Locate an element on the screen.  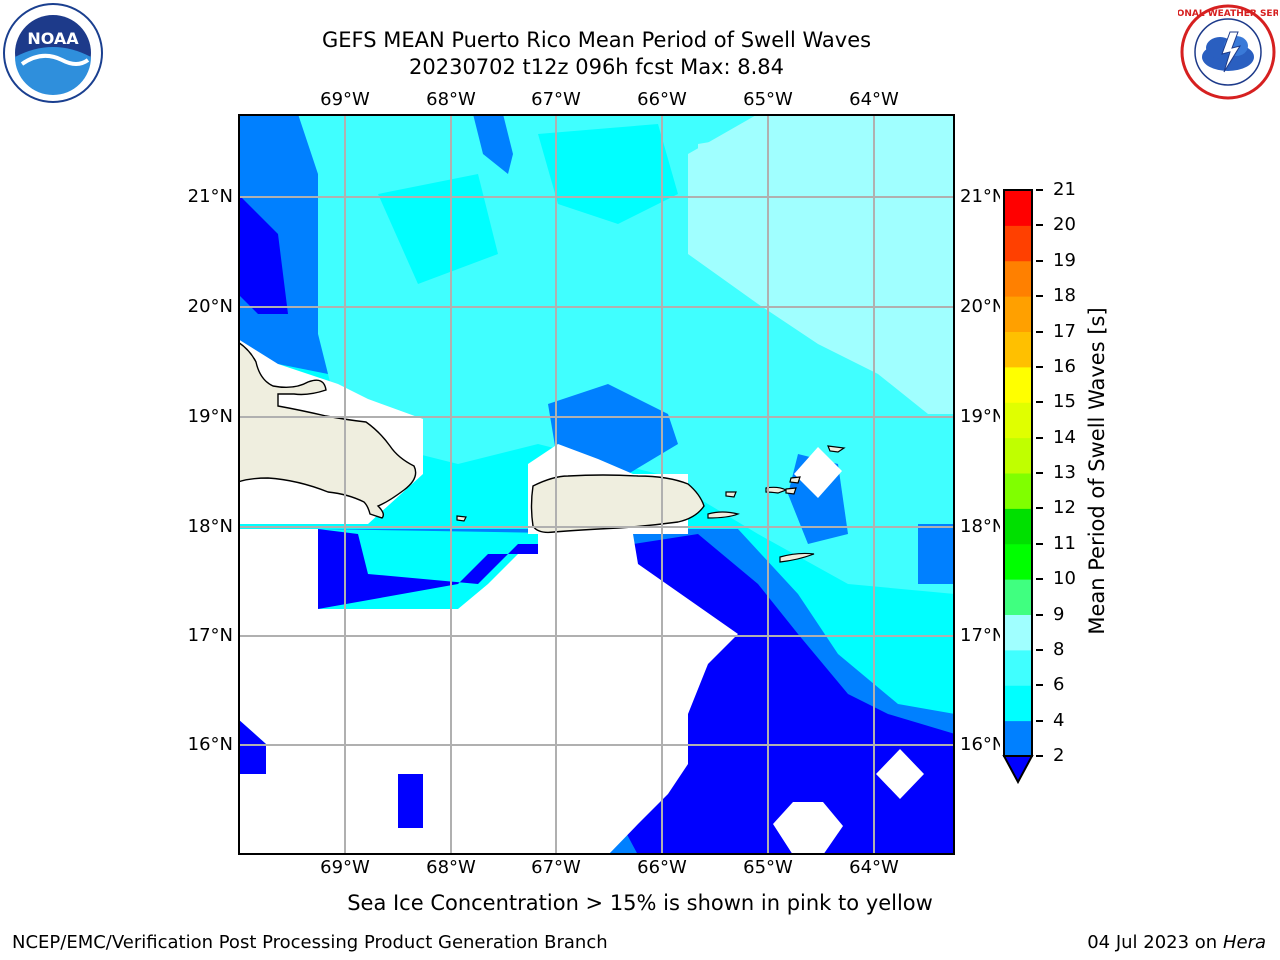
noaa-logo: NOAA is located at coordinates (53, 53).